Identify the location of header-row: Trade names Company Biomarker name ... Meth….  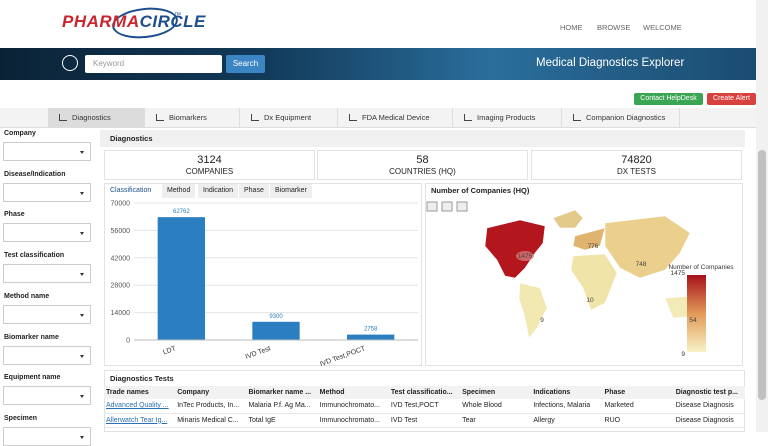
(424, 392).